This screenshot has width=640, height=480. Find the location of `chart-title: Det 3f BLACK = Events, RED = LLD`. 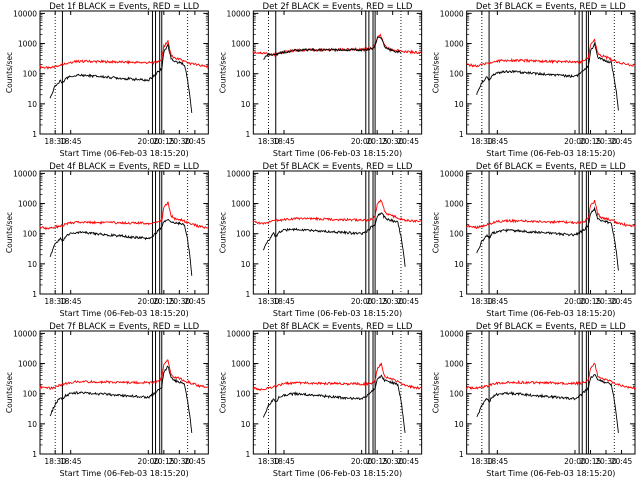

chart-title: Det 3f BLACK = Events, RED = LLD is located at coordinates (551, 7).